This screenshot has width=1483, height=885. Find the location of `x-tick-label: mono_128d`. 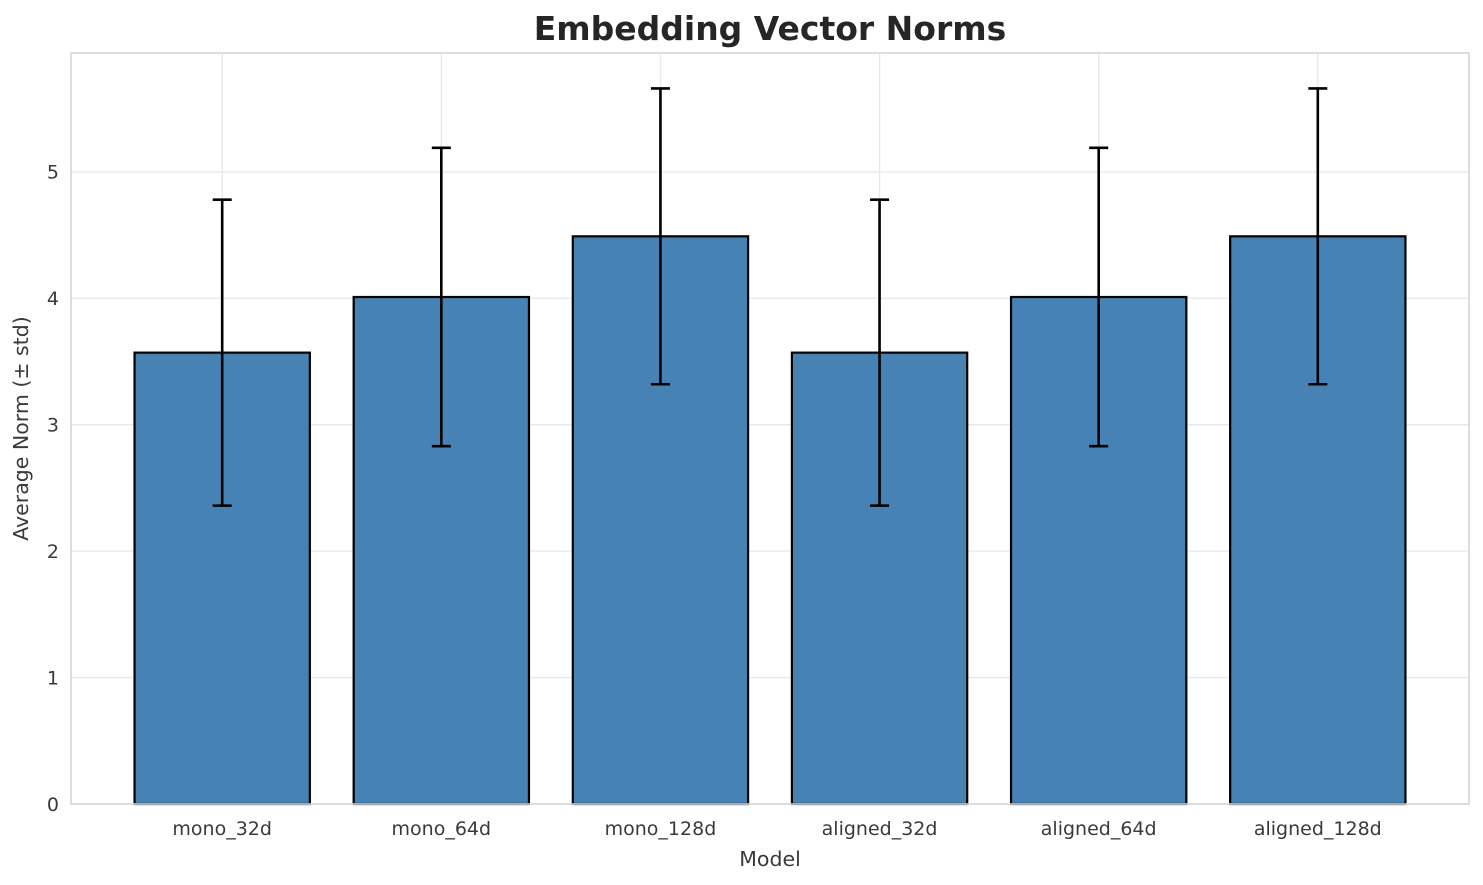

x-tick-label: mono_128d is located at coordinates (661, 829).